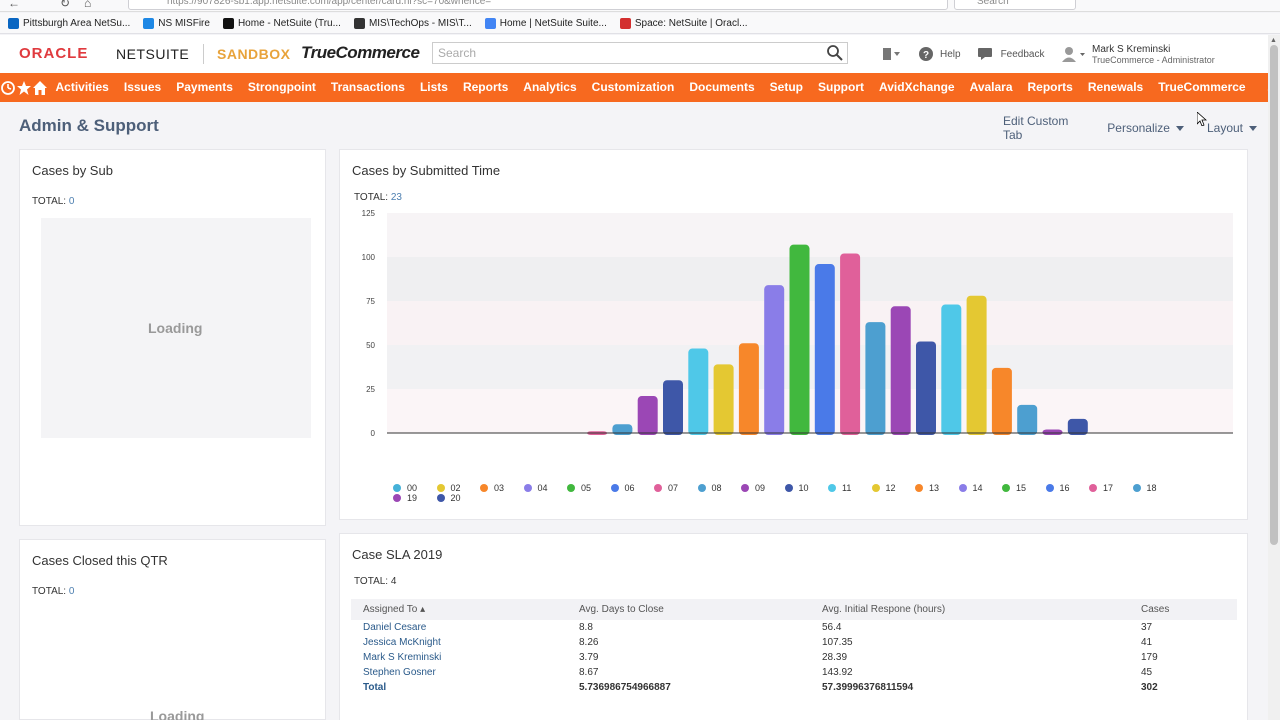  Describe the element at coordinates (1145, 128) in the screenshot. I see `personalize-menu: Personalize` at that location.